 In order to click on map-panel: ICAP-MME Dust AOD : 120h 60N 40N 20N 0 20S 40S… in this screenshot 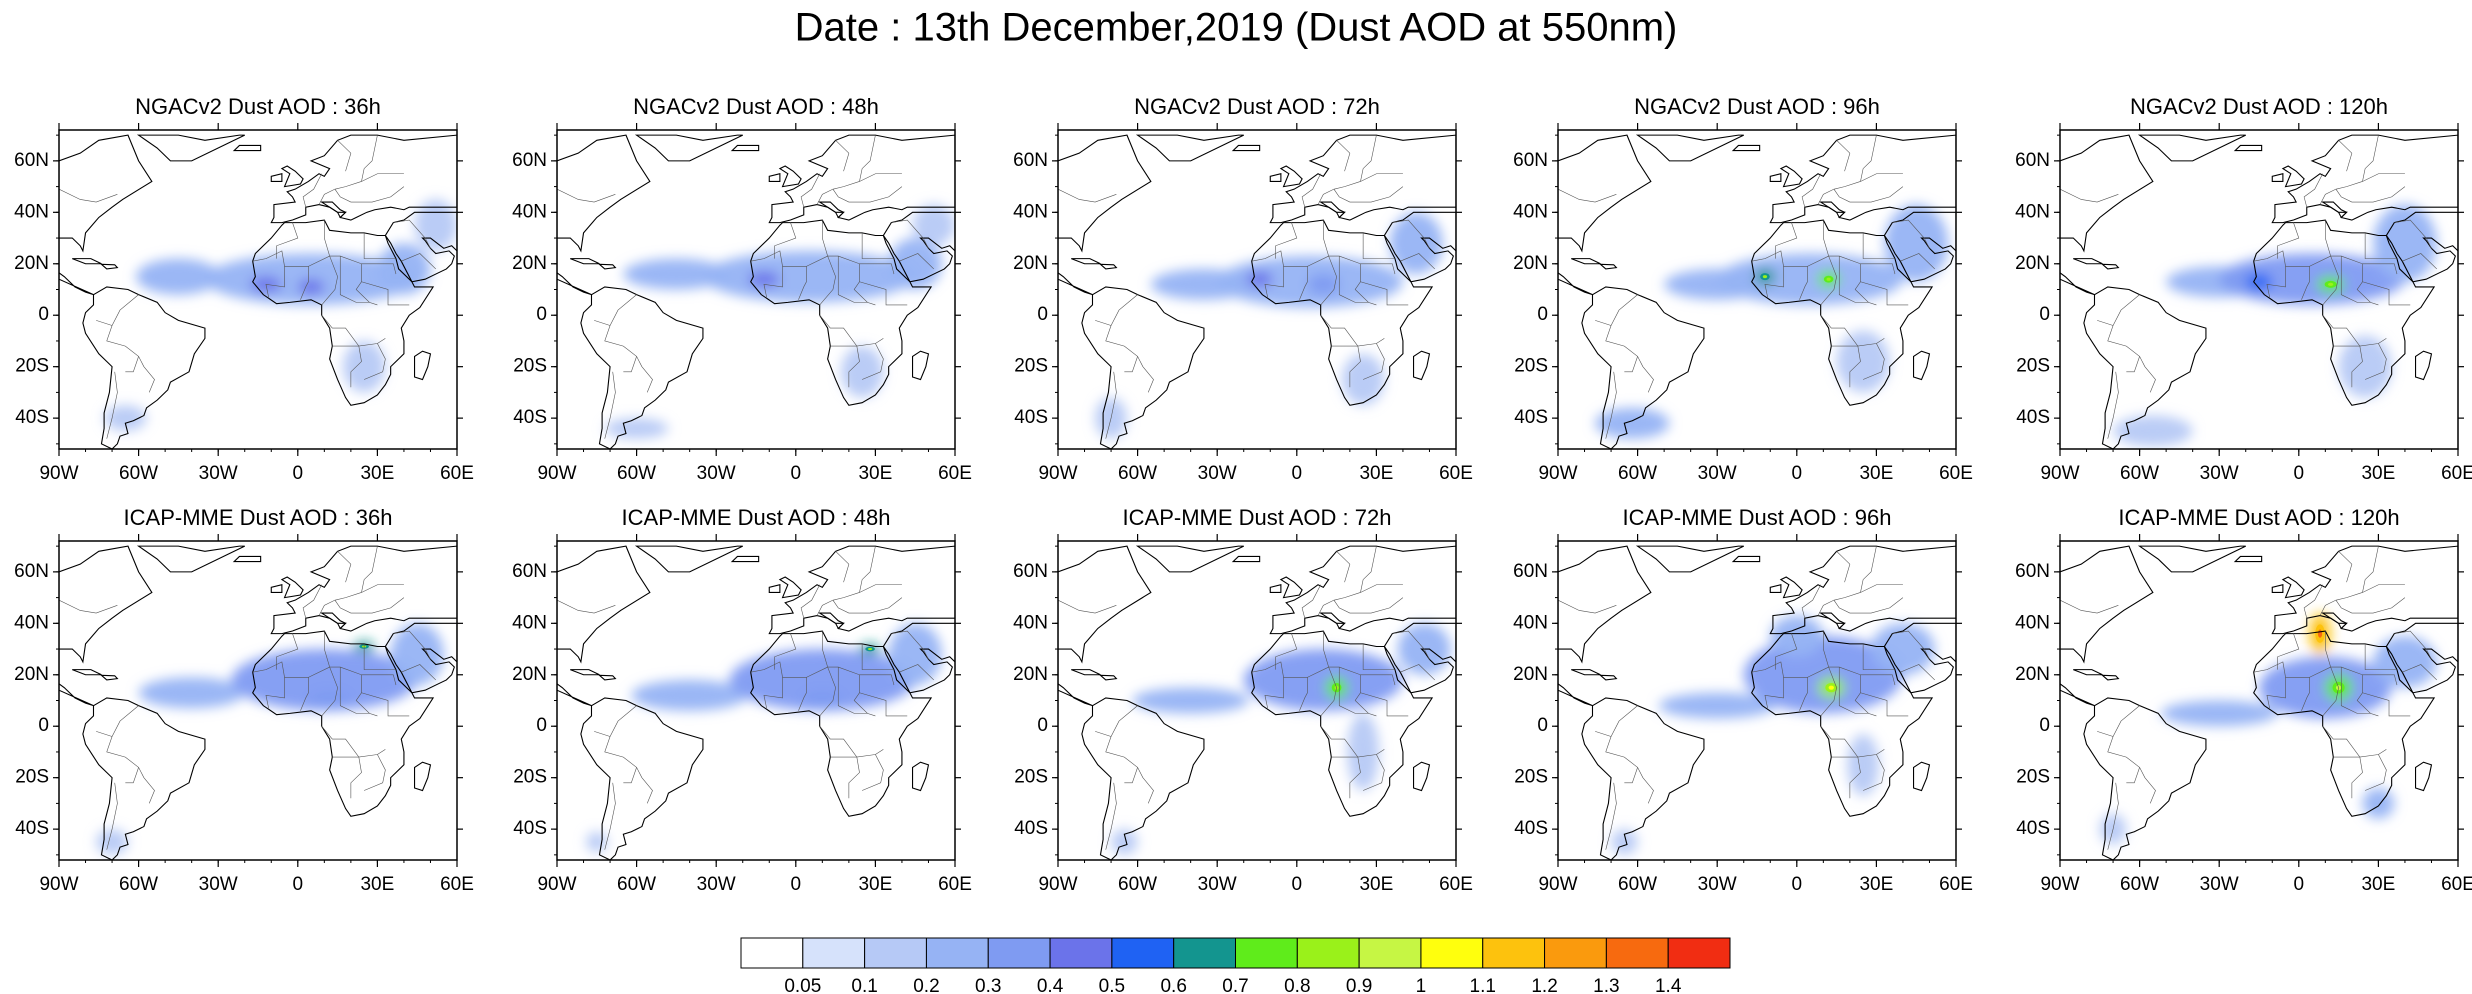, I will do `click(2243, 700)`.